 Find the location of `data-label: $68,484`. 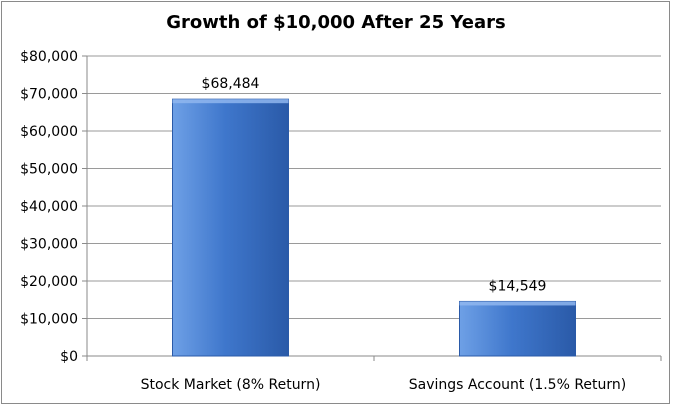

data-label: $68,484 is located at coordinates (231, 84).